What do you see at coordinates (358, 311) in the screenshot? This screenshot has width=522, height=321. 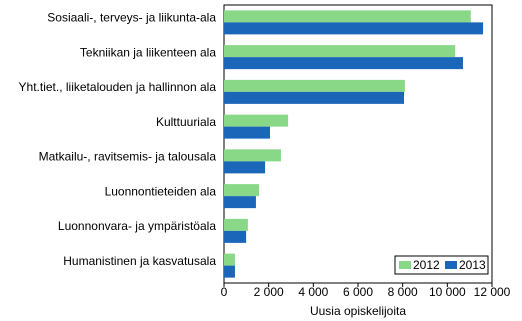 I see `x-axis-label: Uusia opiskelijoita` at bounding box center [358, 311].